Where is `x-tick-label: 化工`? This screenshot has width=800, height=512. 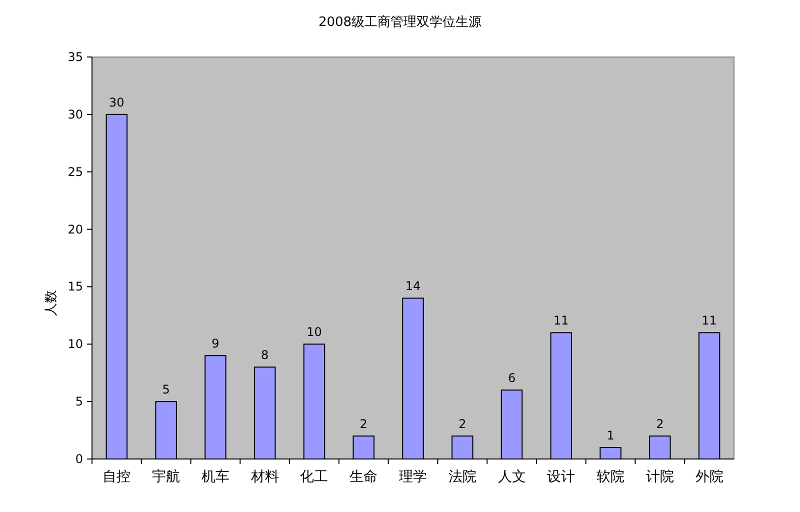 x-tick-label: 化工 is located at coordinates (314, 477).